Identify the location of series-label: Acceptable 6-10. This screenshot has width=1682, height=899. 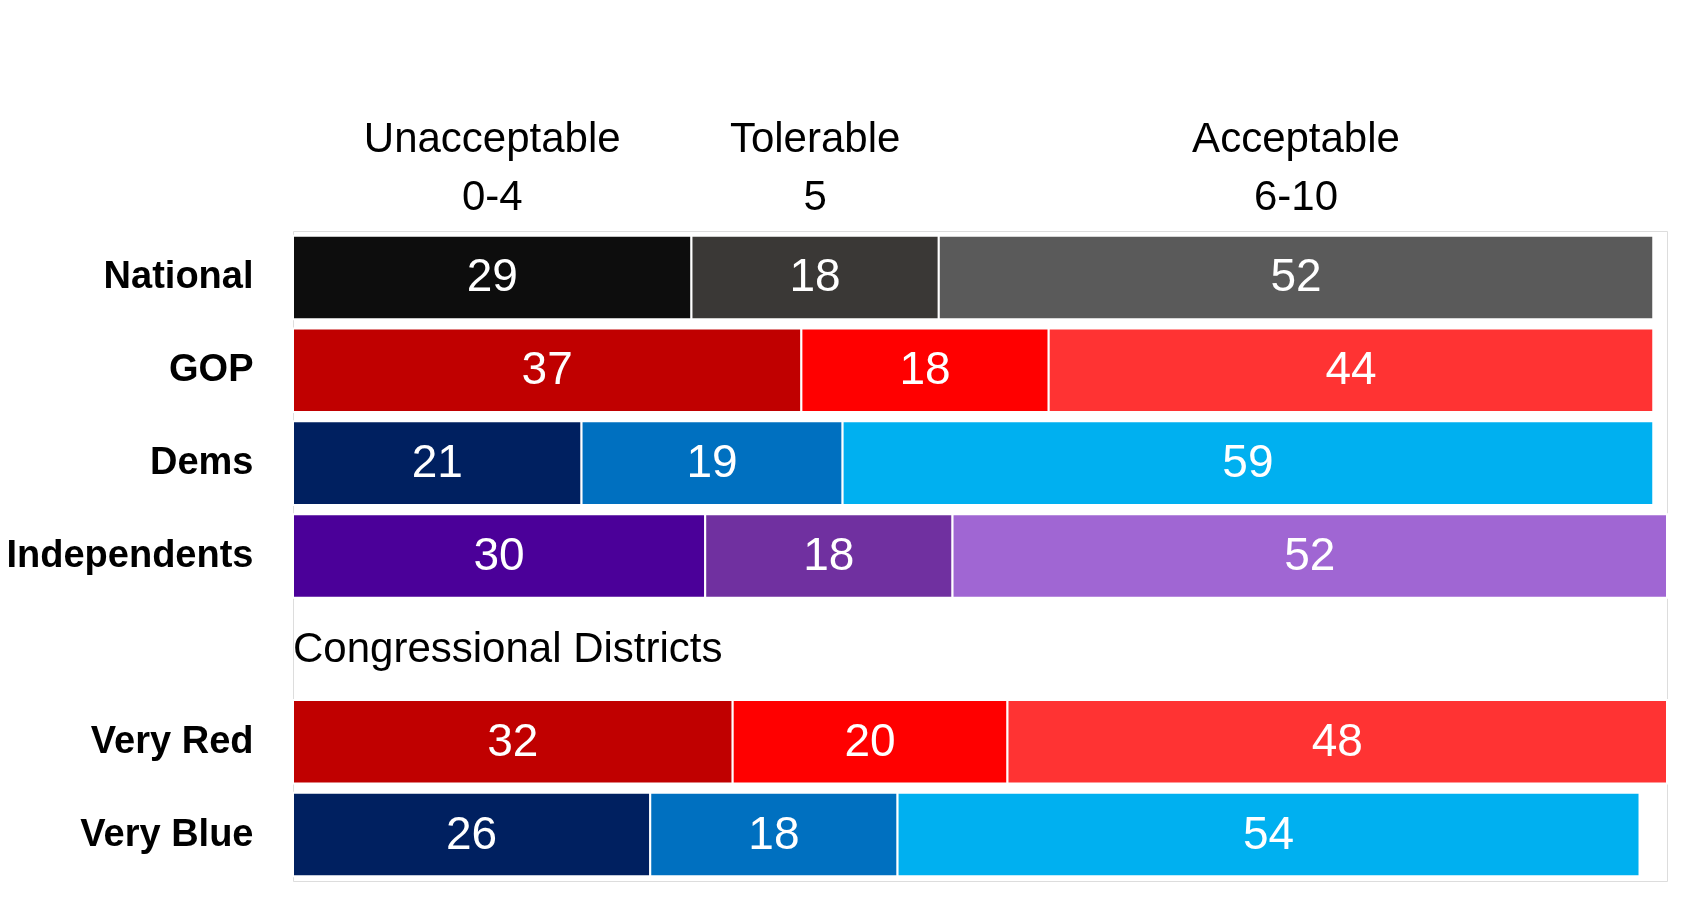
(1296, 166).